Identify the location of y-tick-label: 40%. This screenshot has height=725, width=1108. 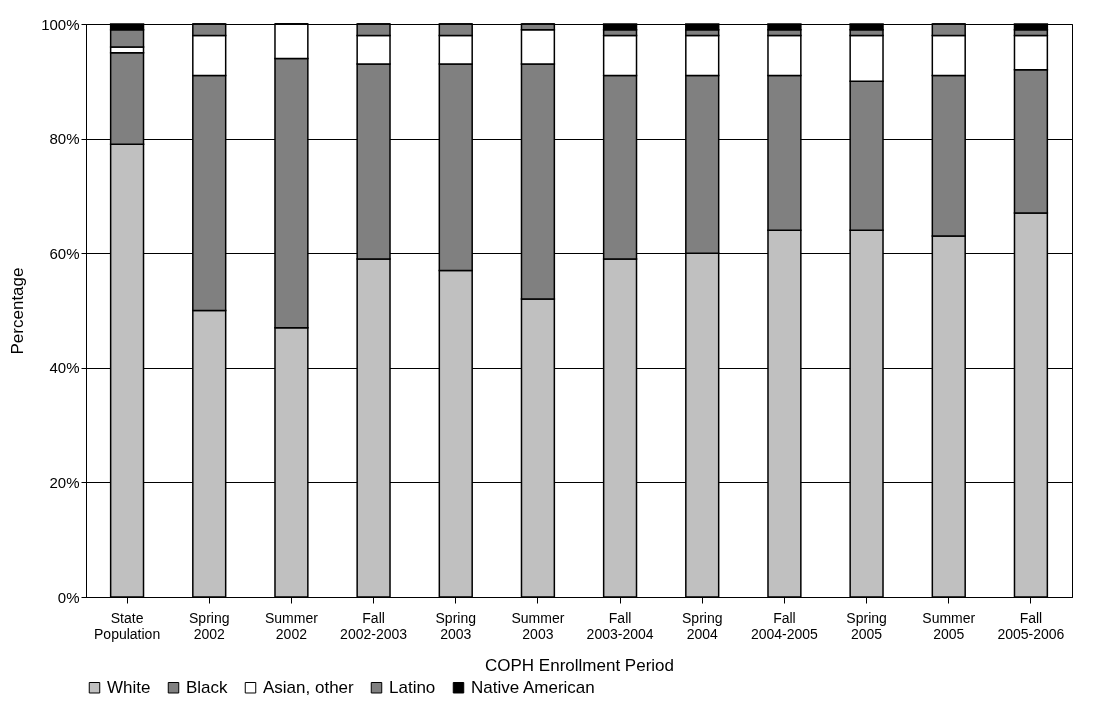
(64, 368).